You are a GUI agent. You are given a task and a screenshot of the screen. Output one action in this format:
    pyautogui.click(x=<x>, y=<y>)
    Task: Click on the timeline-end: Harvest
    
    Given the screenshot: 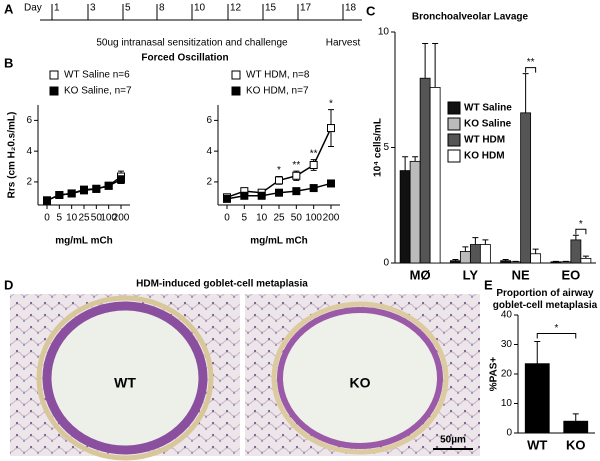 What is the action you would take?
    pyautogui.click(x=343, y=43)
    